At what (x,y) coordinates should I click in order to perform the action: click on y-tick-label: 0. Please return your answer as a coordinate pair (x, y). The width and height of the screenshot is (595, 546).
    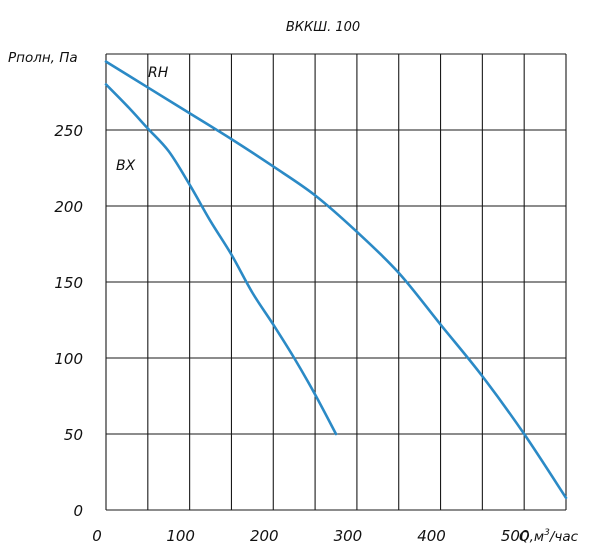
    Looking at the image, I should click on (78, 511).